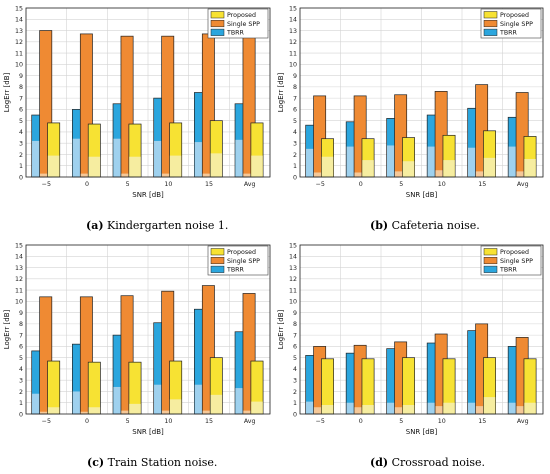  What do you see at coordinates (425, 225) in the screenshot?
I see `caption-b: (b) Cafeteria noise.` at bounding box center [425, 225].